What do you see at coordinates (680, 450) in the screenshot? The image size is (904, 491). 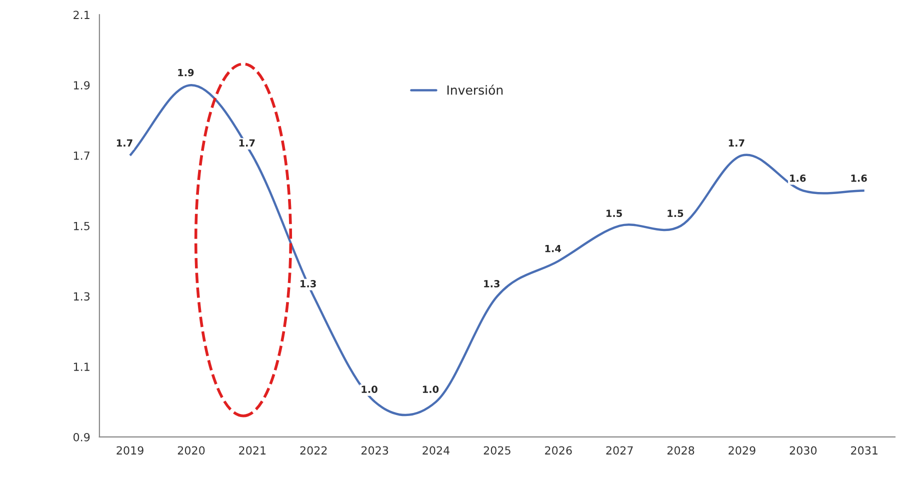 I see `x-tick-label: 2028` at bounding box center [680, 450].